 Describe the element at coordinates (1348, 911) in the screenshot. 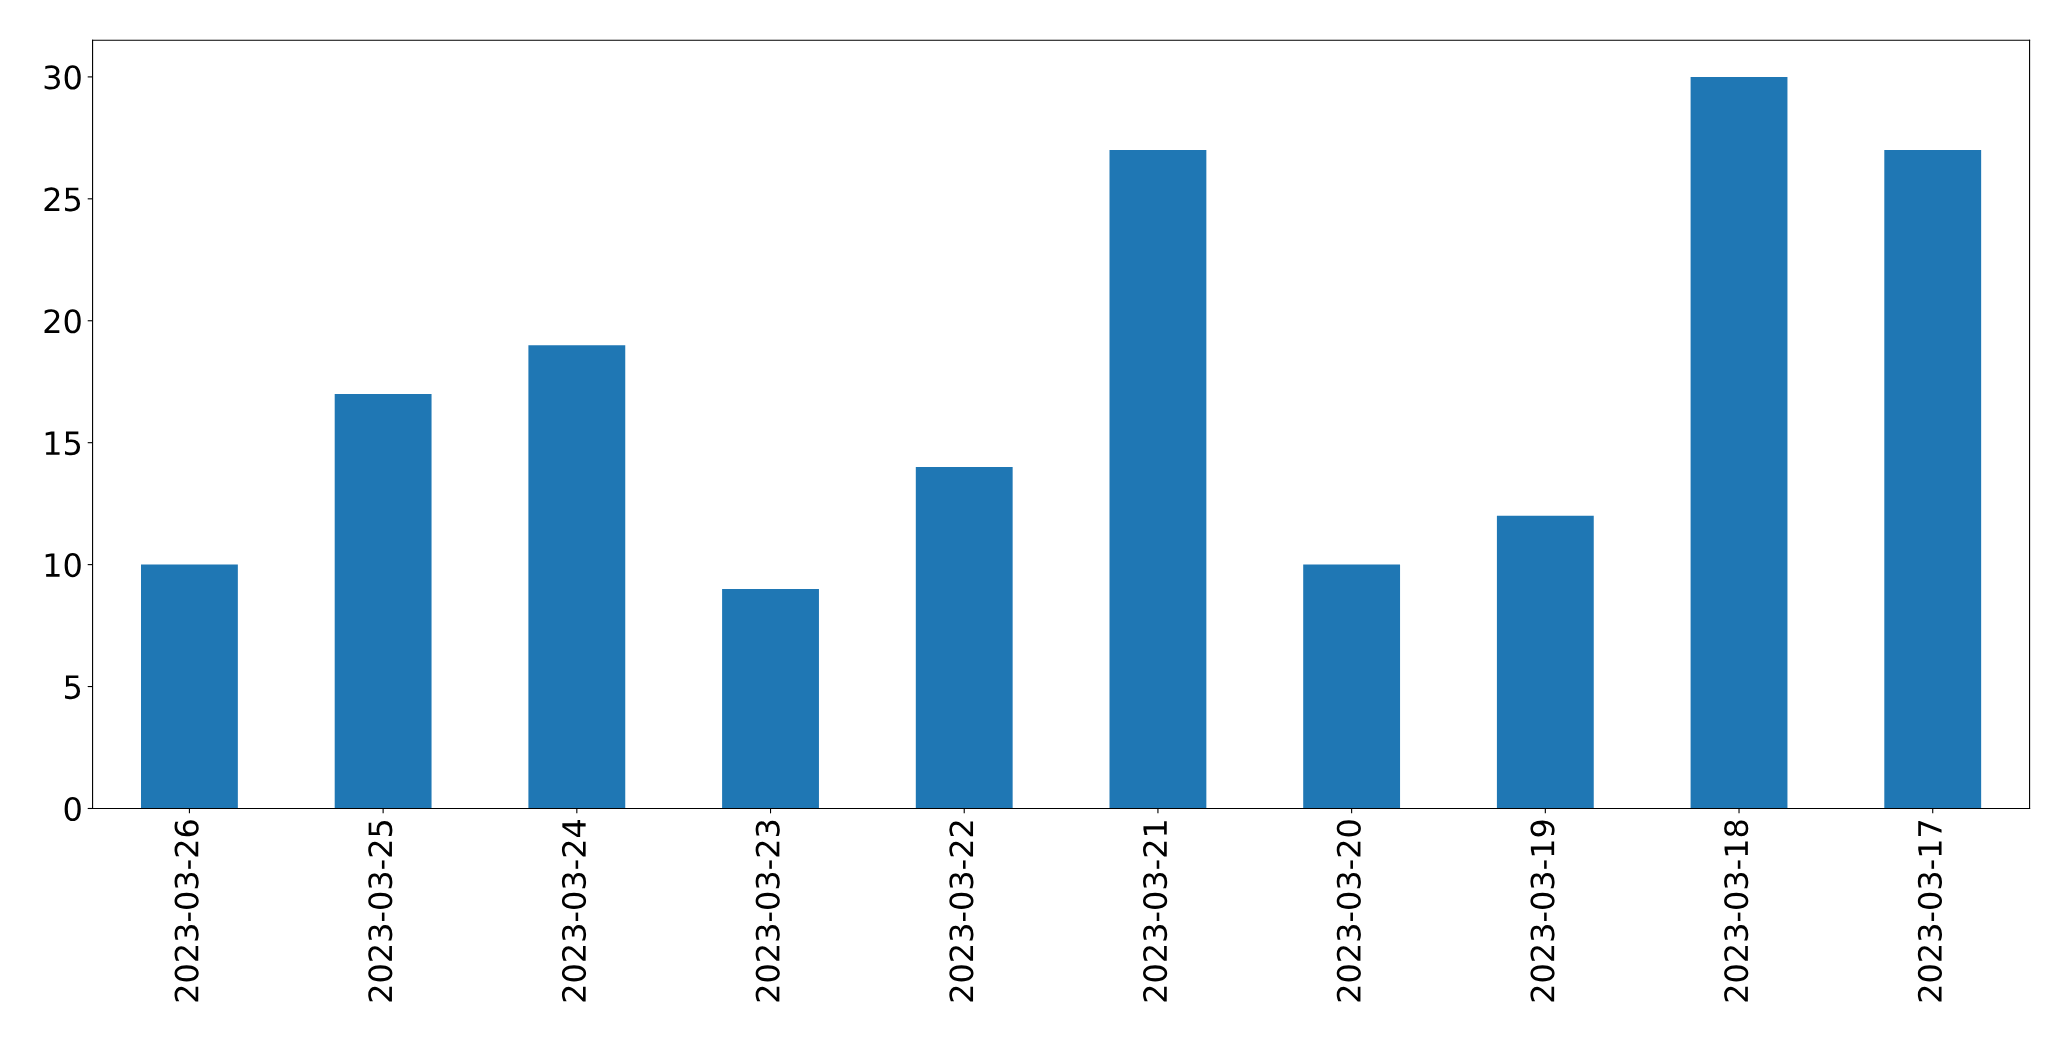

I see `x-tick-label: 2023-03-20` at that location.